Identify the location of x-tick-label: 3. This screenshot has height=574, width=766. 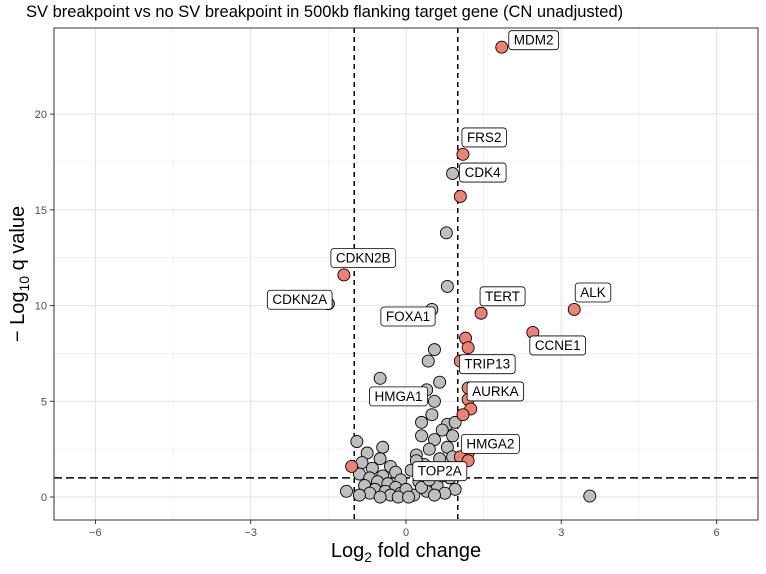
(561, 533).